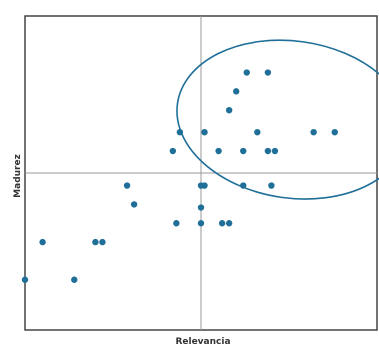  What do you see at coordinates (202, 342) in the screenshot?
I see `x-axis-title: Relevancia` at bounding box center [202, 342].